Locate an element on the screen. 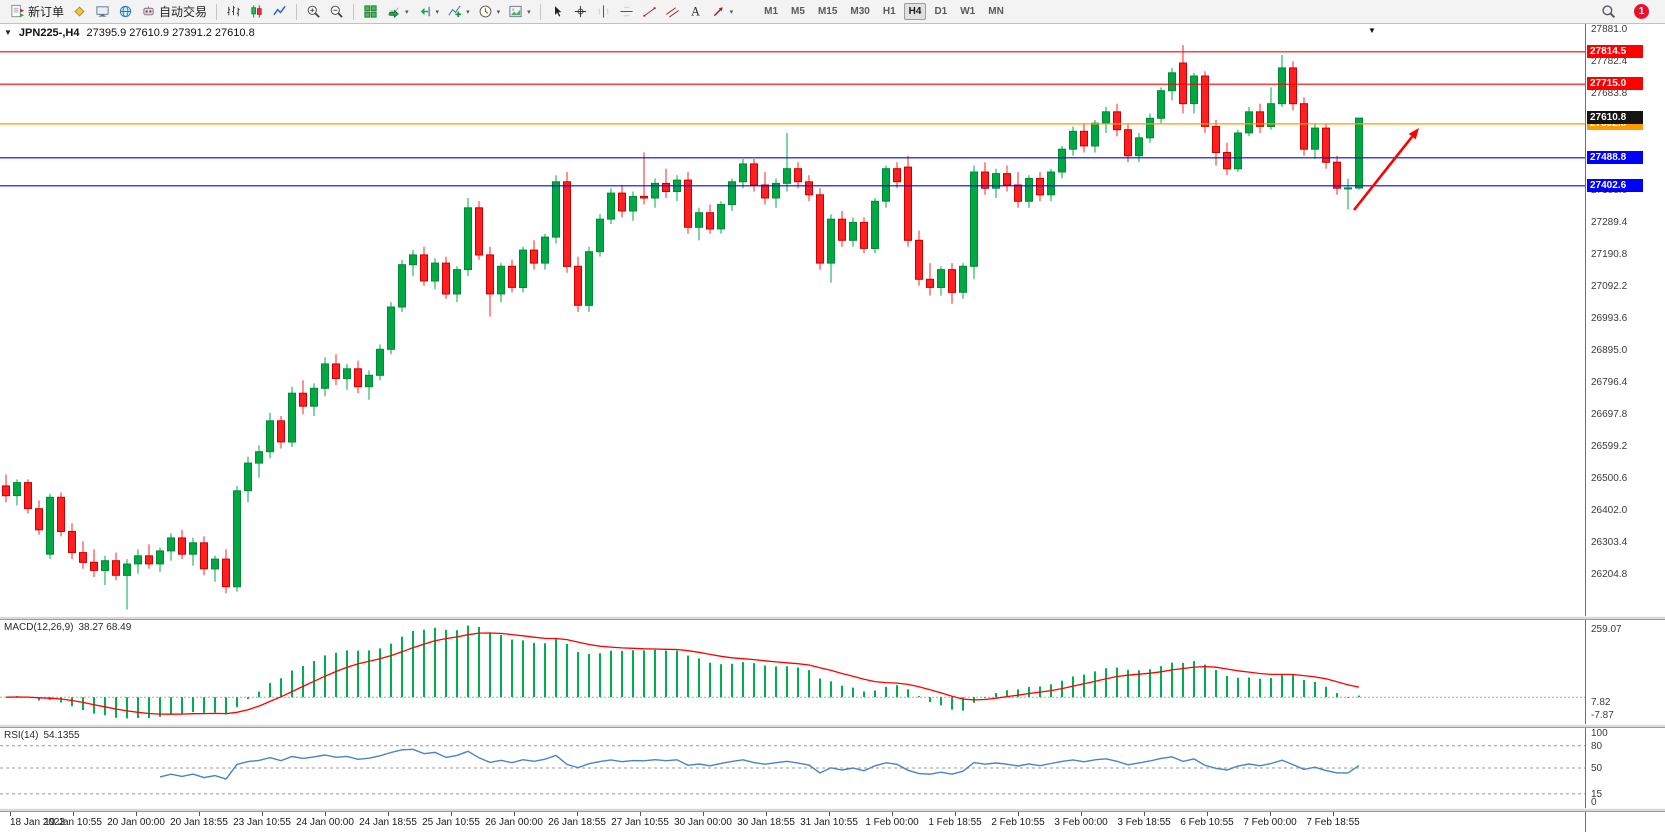 Image resolution: width=1665 pixels, height=832 pixels. tf-m5: M5 is located at coordinates (798, 11).